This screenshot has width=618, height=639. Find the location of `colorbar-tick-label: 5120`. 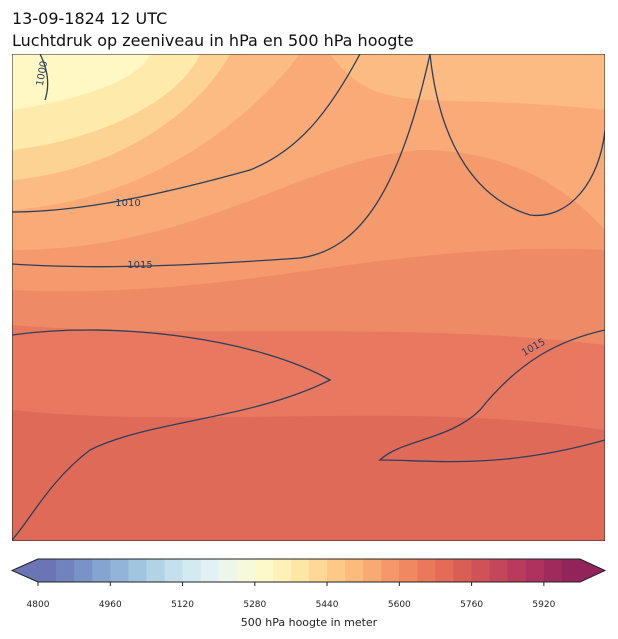

colorbar-tick-label: 5120 is located at coordinates (182, 605).